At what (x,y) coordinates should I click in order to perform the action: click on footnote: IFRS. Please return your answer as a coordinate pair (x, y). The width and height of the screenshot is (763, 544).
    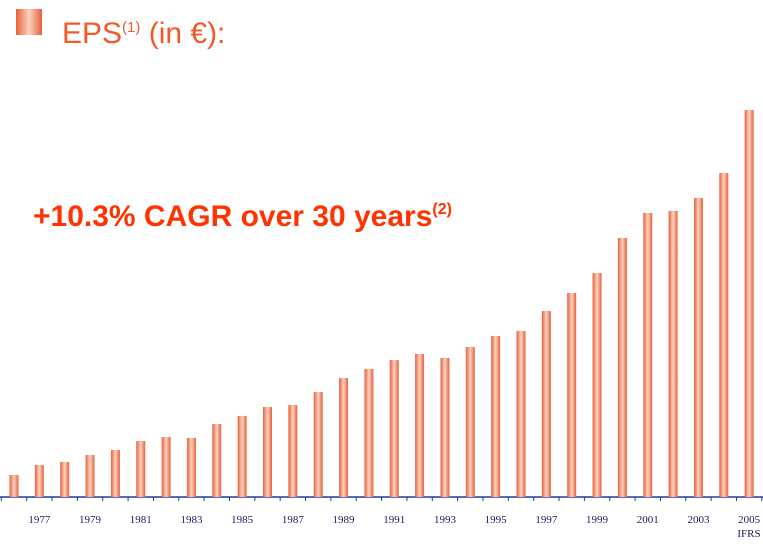
    Looking at the image, I should click on (748, 534).